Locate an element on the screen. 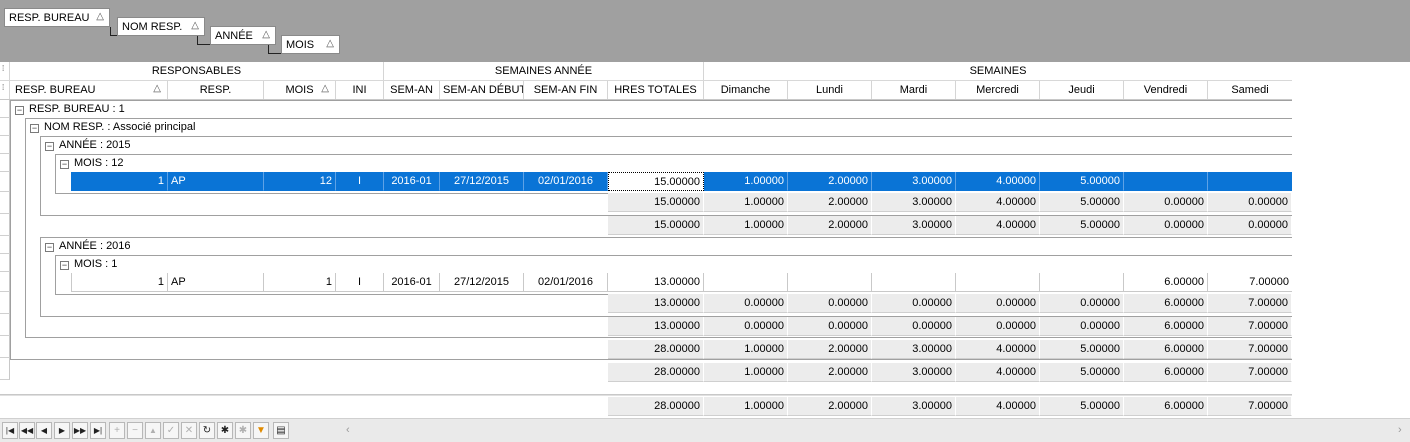 The width and height of the screenshot is (1410, 442). cell-jeudi: 5.00000 is located at coordinates (1082, 181).